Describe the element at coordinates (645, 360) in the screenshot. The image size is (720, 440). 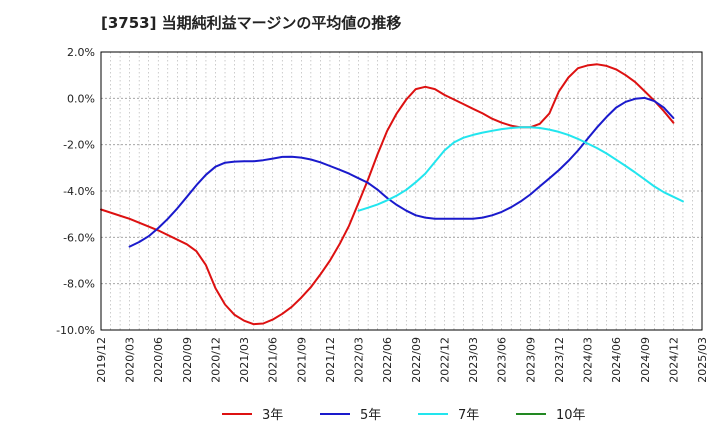
I see `x-tick-label: 2024/09` at that location.